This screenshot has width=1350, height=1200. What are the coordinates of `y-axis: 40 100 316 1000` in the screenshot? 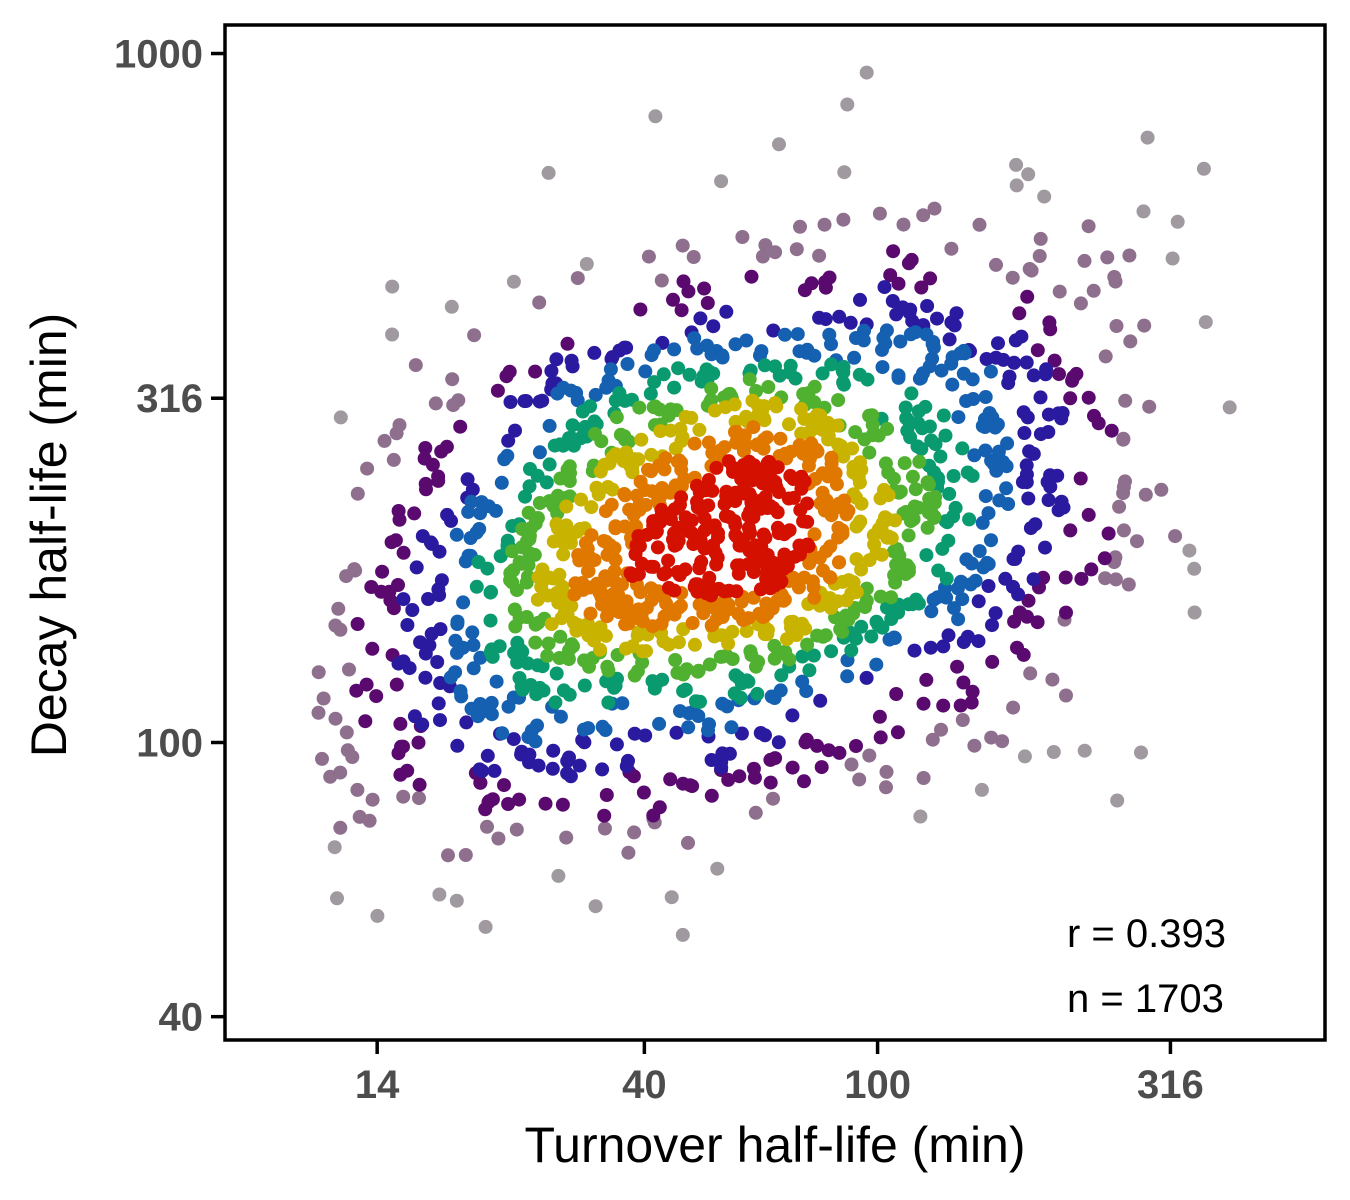 It's located at (169, 536).